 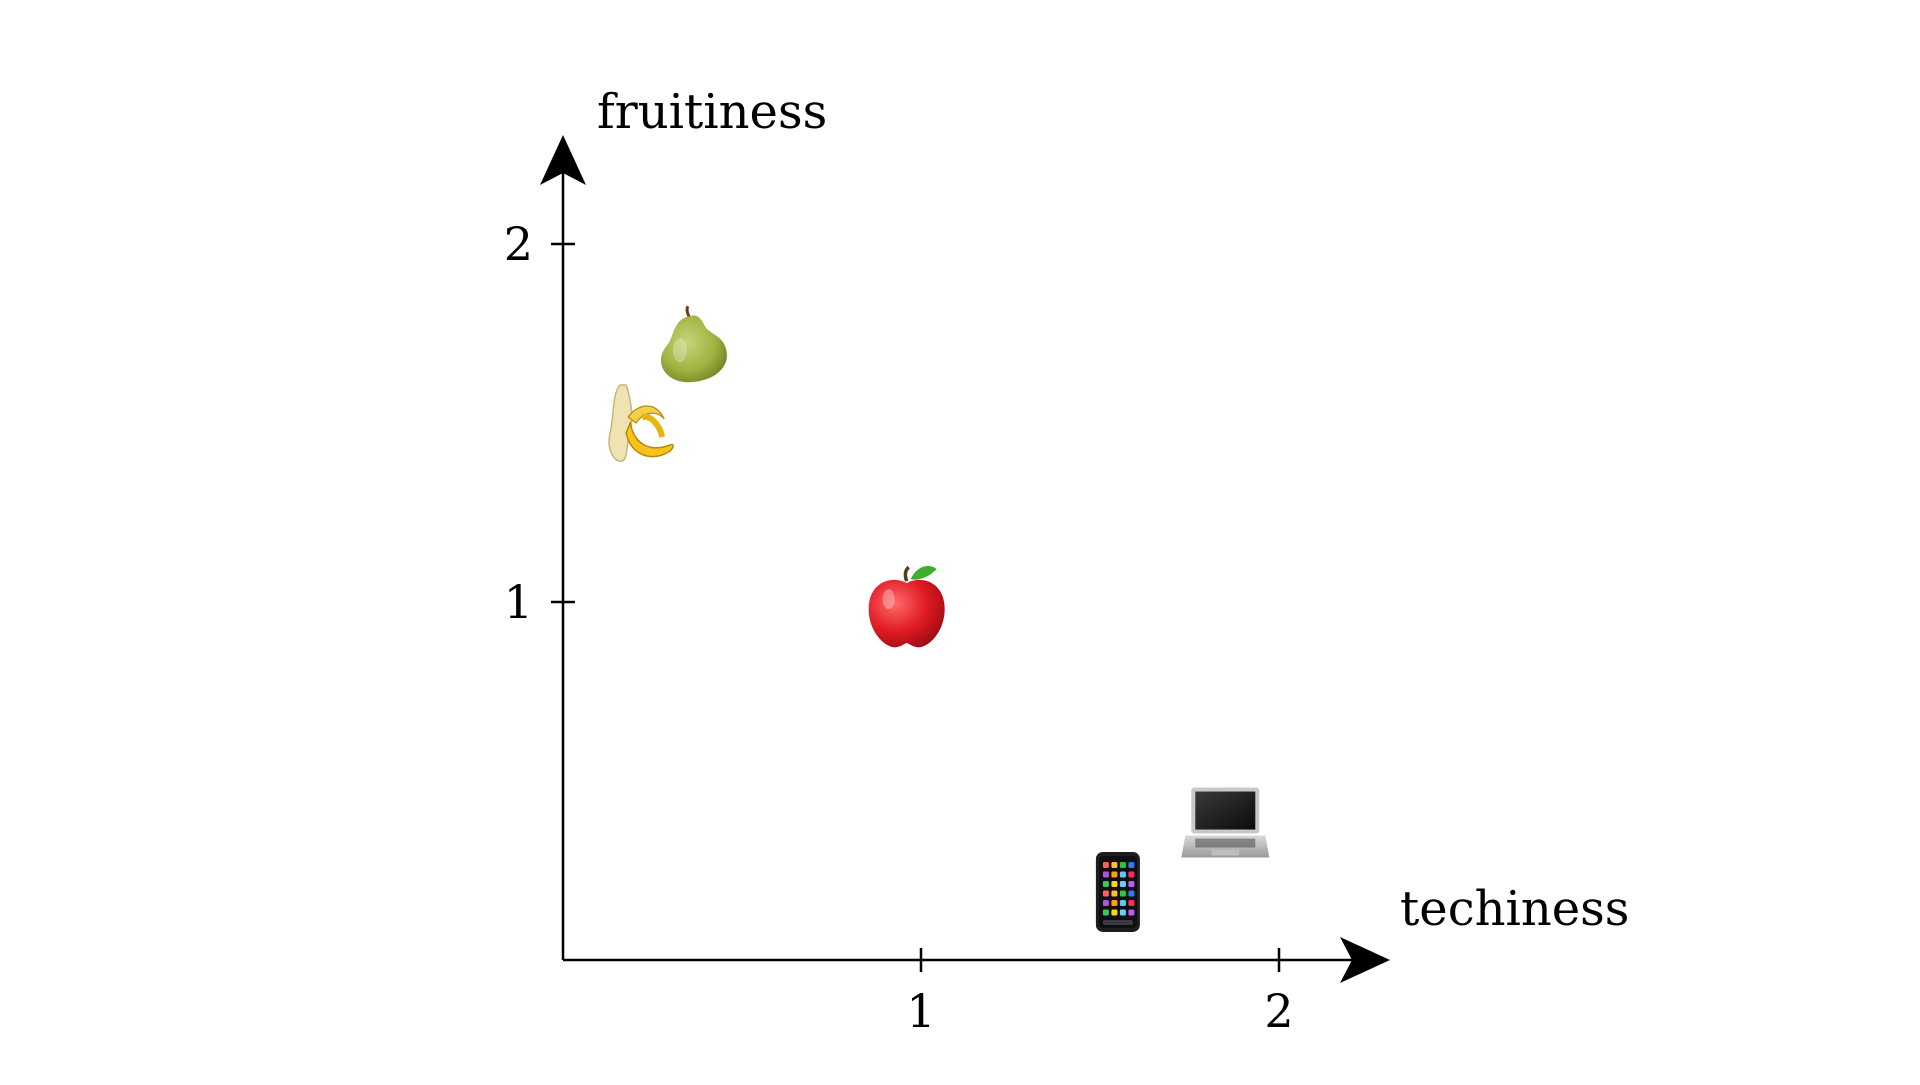 I want to click on x-axis-arrow, so click(x=1365, y=960).